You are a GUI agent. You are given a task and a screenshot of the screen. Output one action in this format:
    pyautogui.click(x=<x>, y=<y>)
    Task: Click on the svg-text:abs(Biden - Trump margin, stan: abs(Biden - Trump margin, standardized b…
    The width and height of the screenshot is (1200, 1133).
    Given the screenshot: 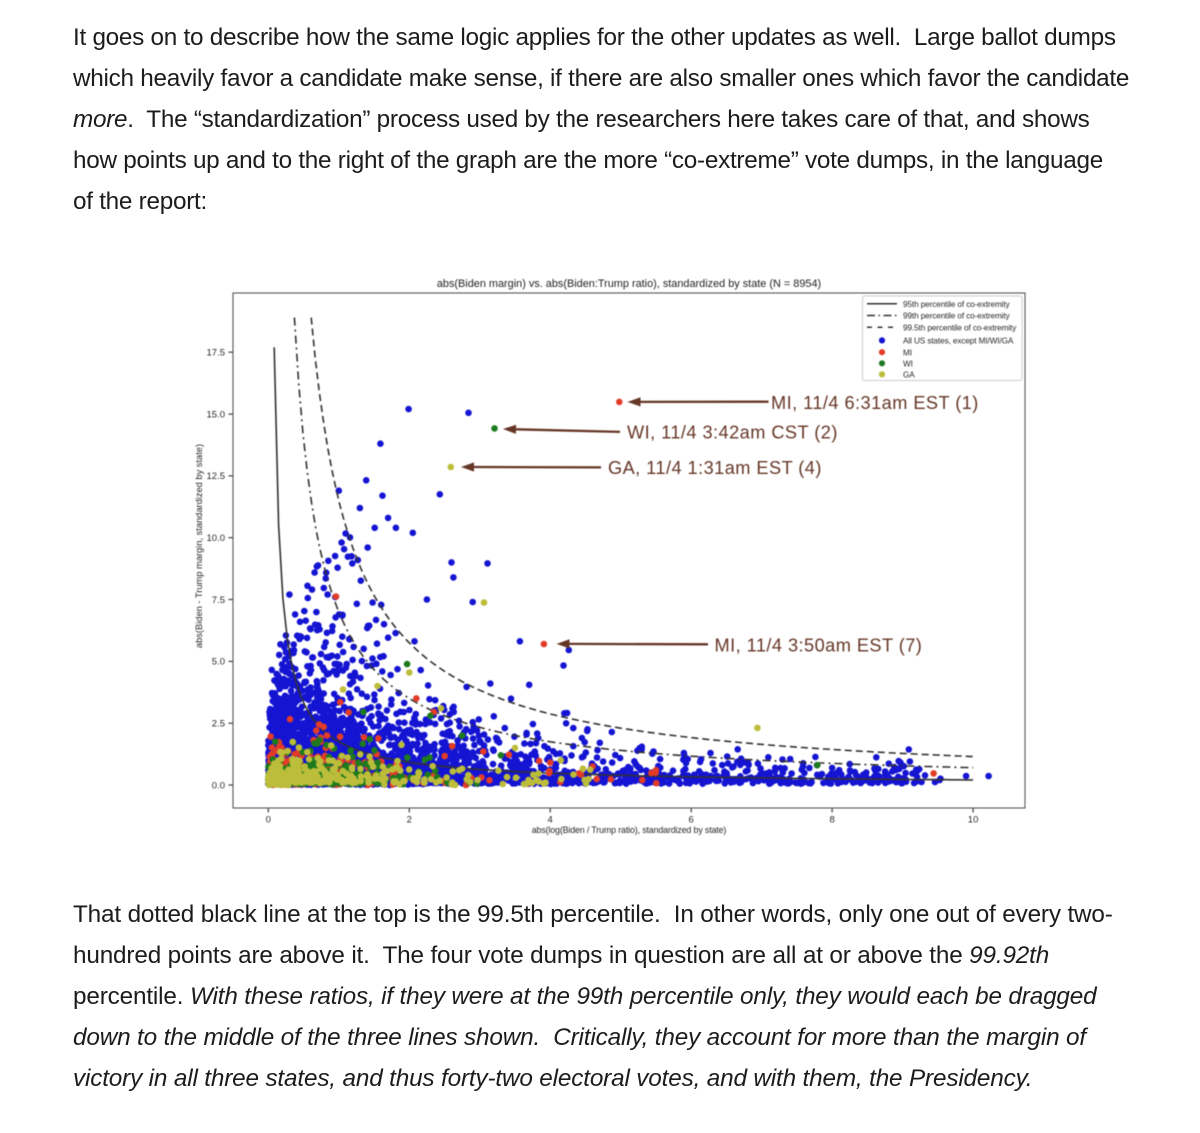 What is the action you would take?
    pyautogui.click(x=199, y=546)
    